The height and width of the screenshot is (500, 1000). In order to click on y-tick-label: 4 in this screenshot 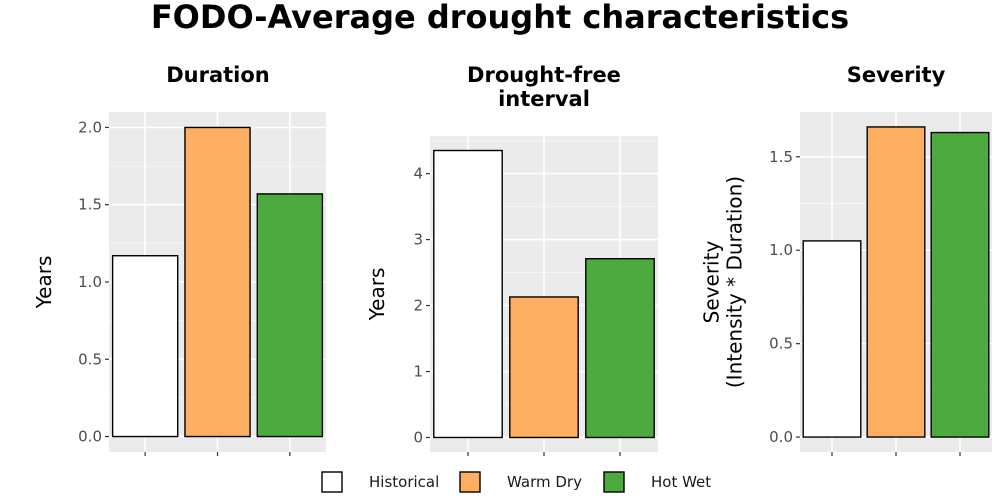, I will do `click(418, 174)`.